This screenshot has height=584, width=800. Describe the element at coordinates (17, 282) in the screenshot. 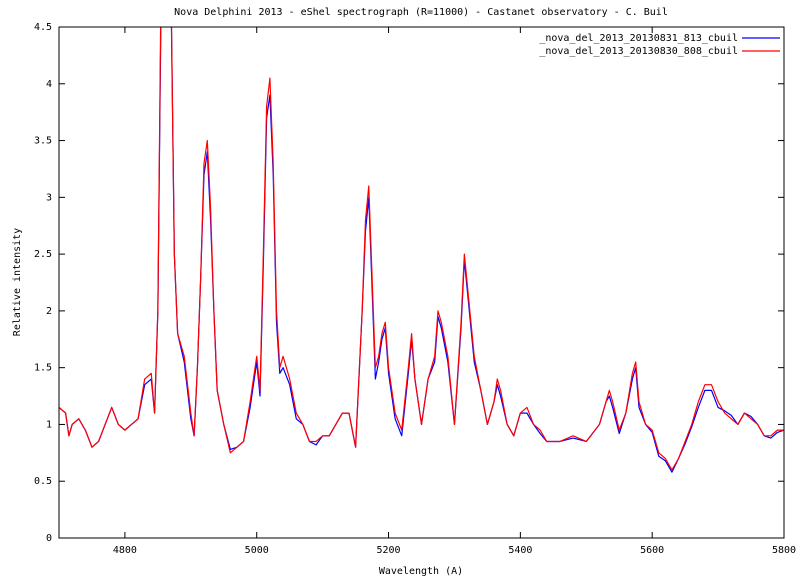

I see `y-axis-label: Relative intensity` at that location.